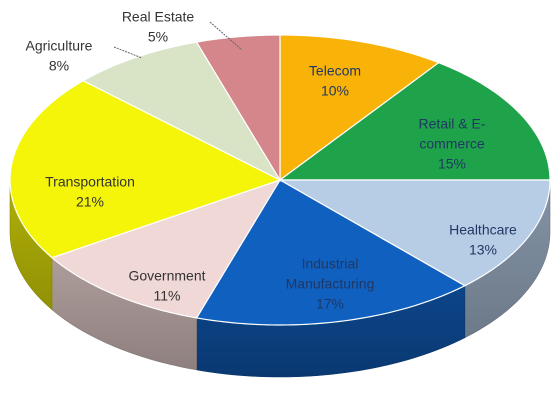 The height and width of the screenshot is (403, 555). Describe the element at coordinates (452, 164) in the screenshot. I see `slice-label-1-line-2: 15%` at that location.